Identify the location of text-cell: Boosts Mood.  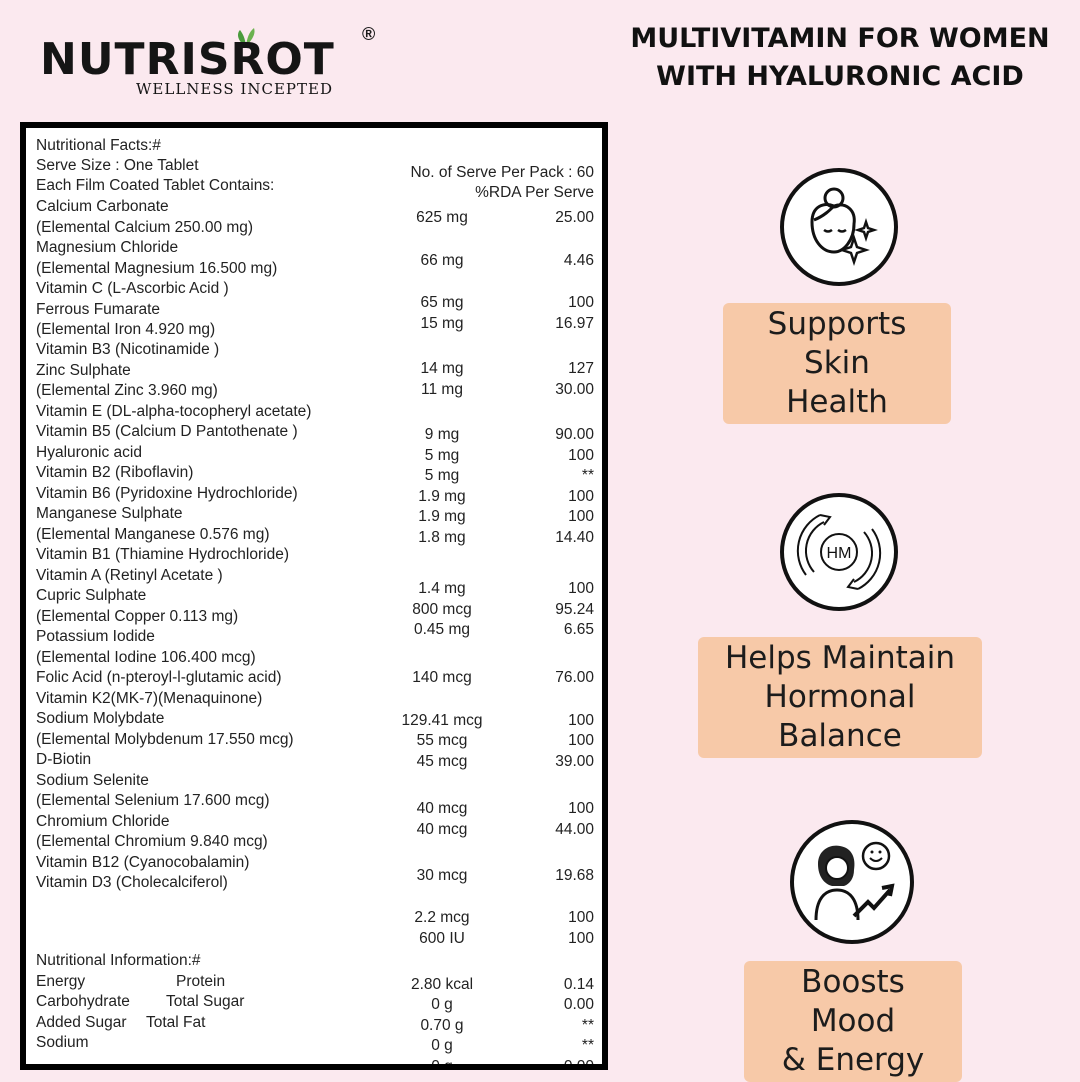
(853, 1001).